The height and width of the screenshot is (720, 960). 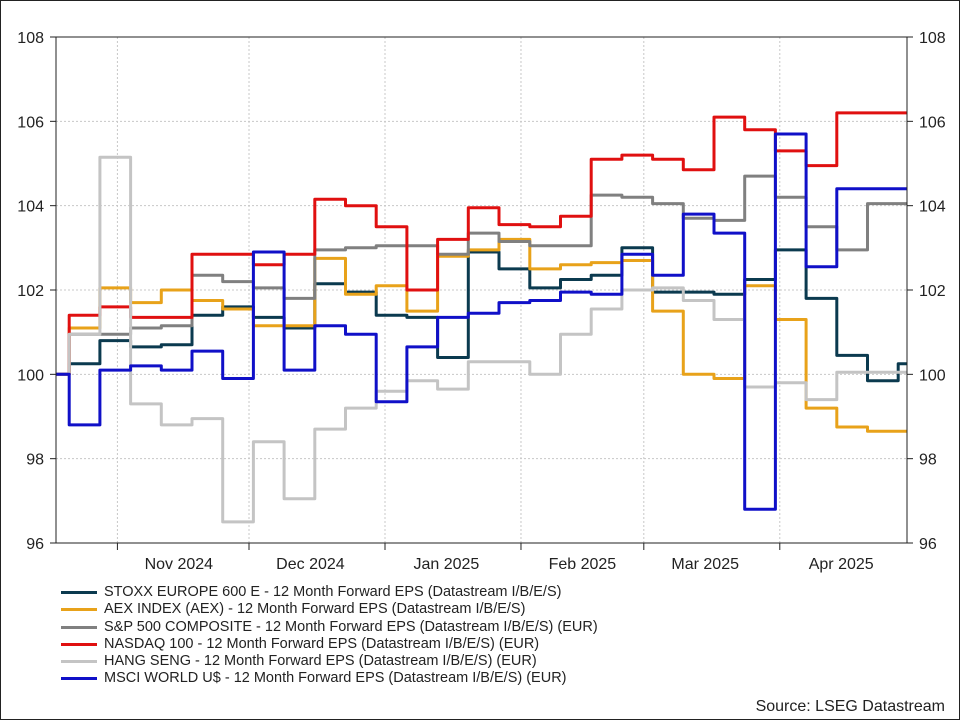 I want to click on x-tick-label: Mar 2025, so click(x=705, y=564).